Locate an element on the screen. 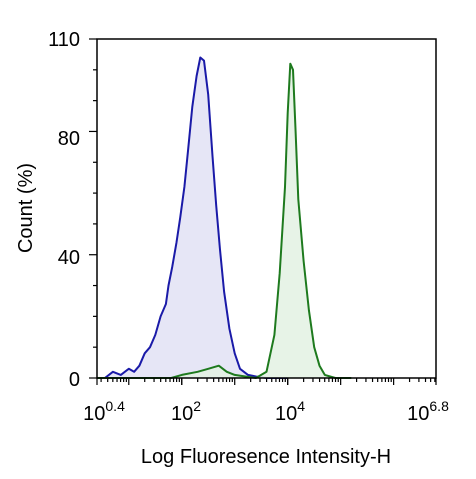 This screenshot has height=479, width=476. x-tick-label: 100.4 is located at coordinates (104, 411).